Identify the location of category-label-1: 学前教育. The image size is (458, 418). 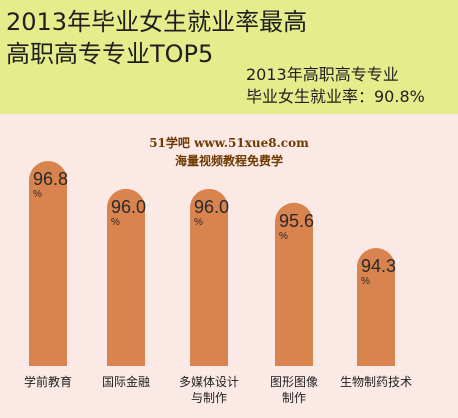
(48, 381).